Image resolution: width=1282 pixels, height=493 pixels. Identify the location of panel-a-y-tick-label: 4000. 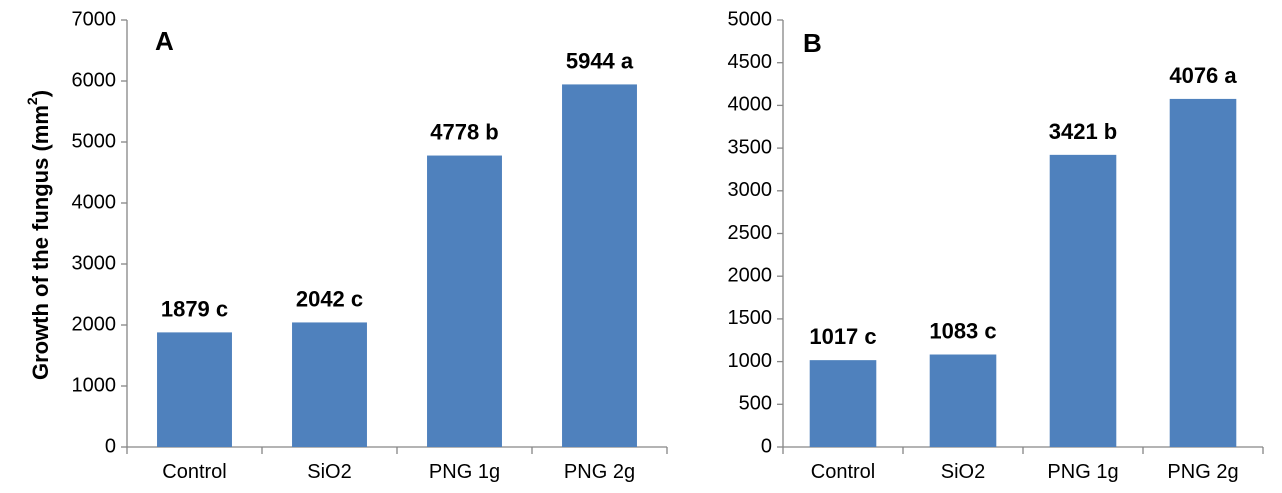
(94, 202).